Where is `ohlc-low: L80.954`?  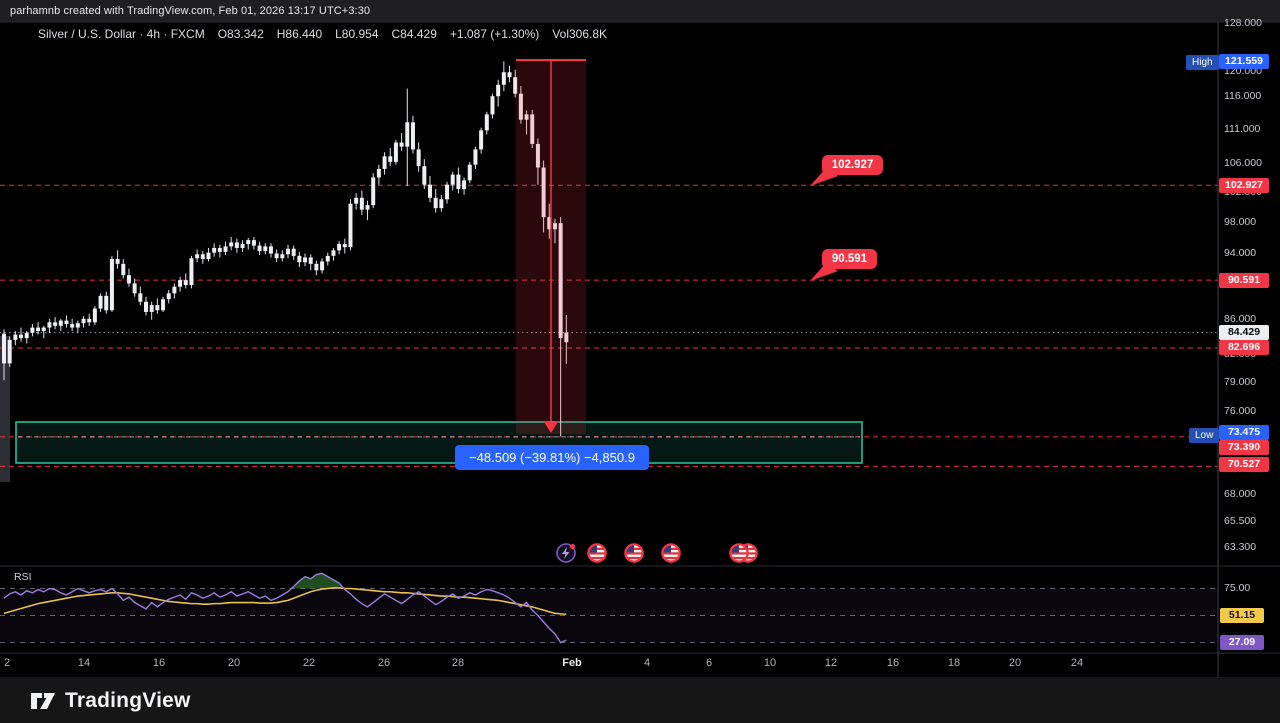
ohlc-low: L80.954 is located at coordinates (357, 34).